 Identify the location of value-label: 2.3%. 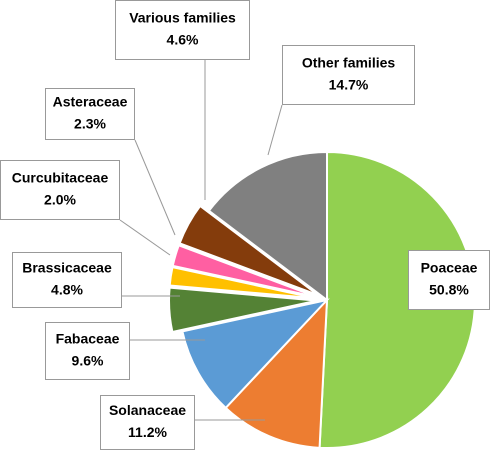
(90, 124).